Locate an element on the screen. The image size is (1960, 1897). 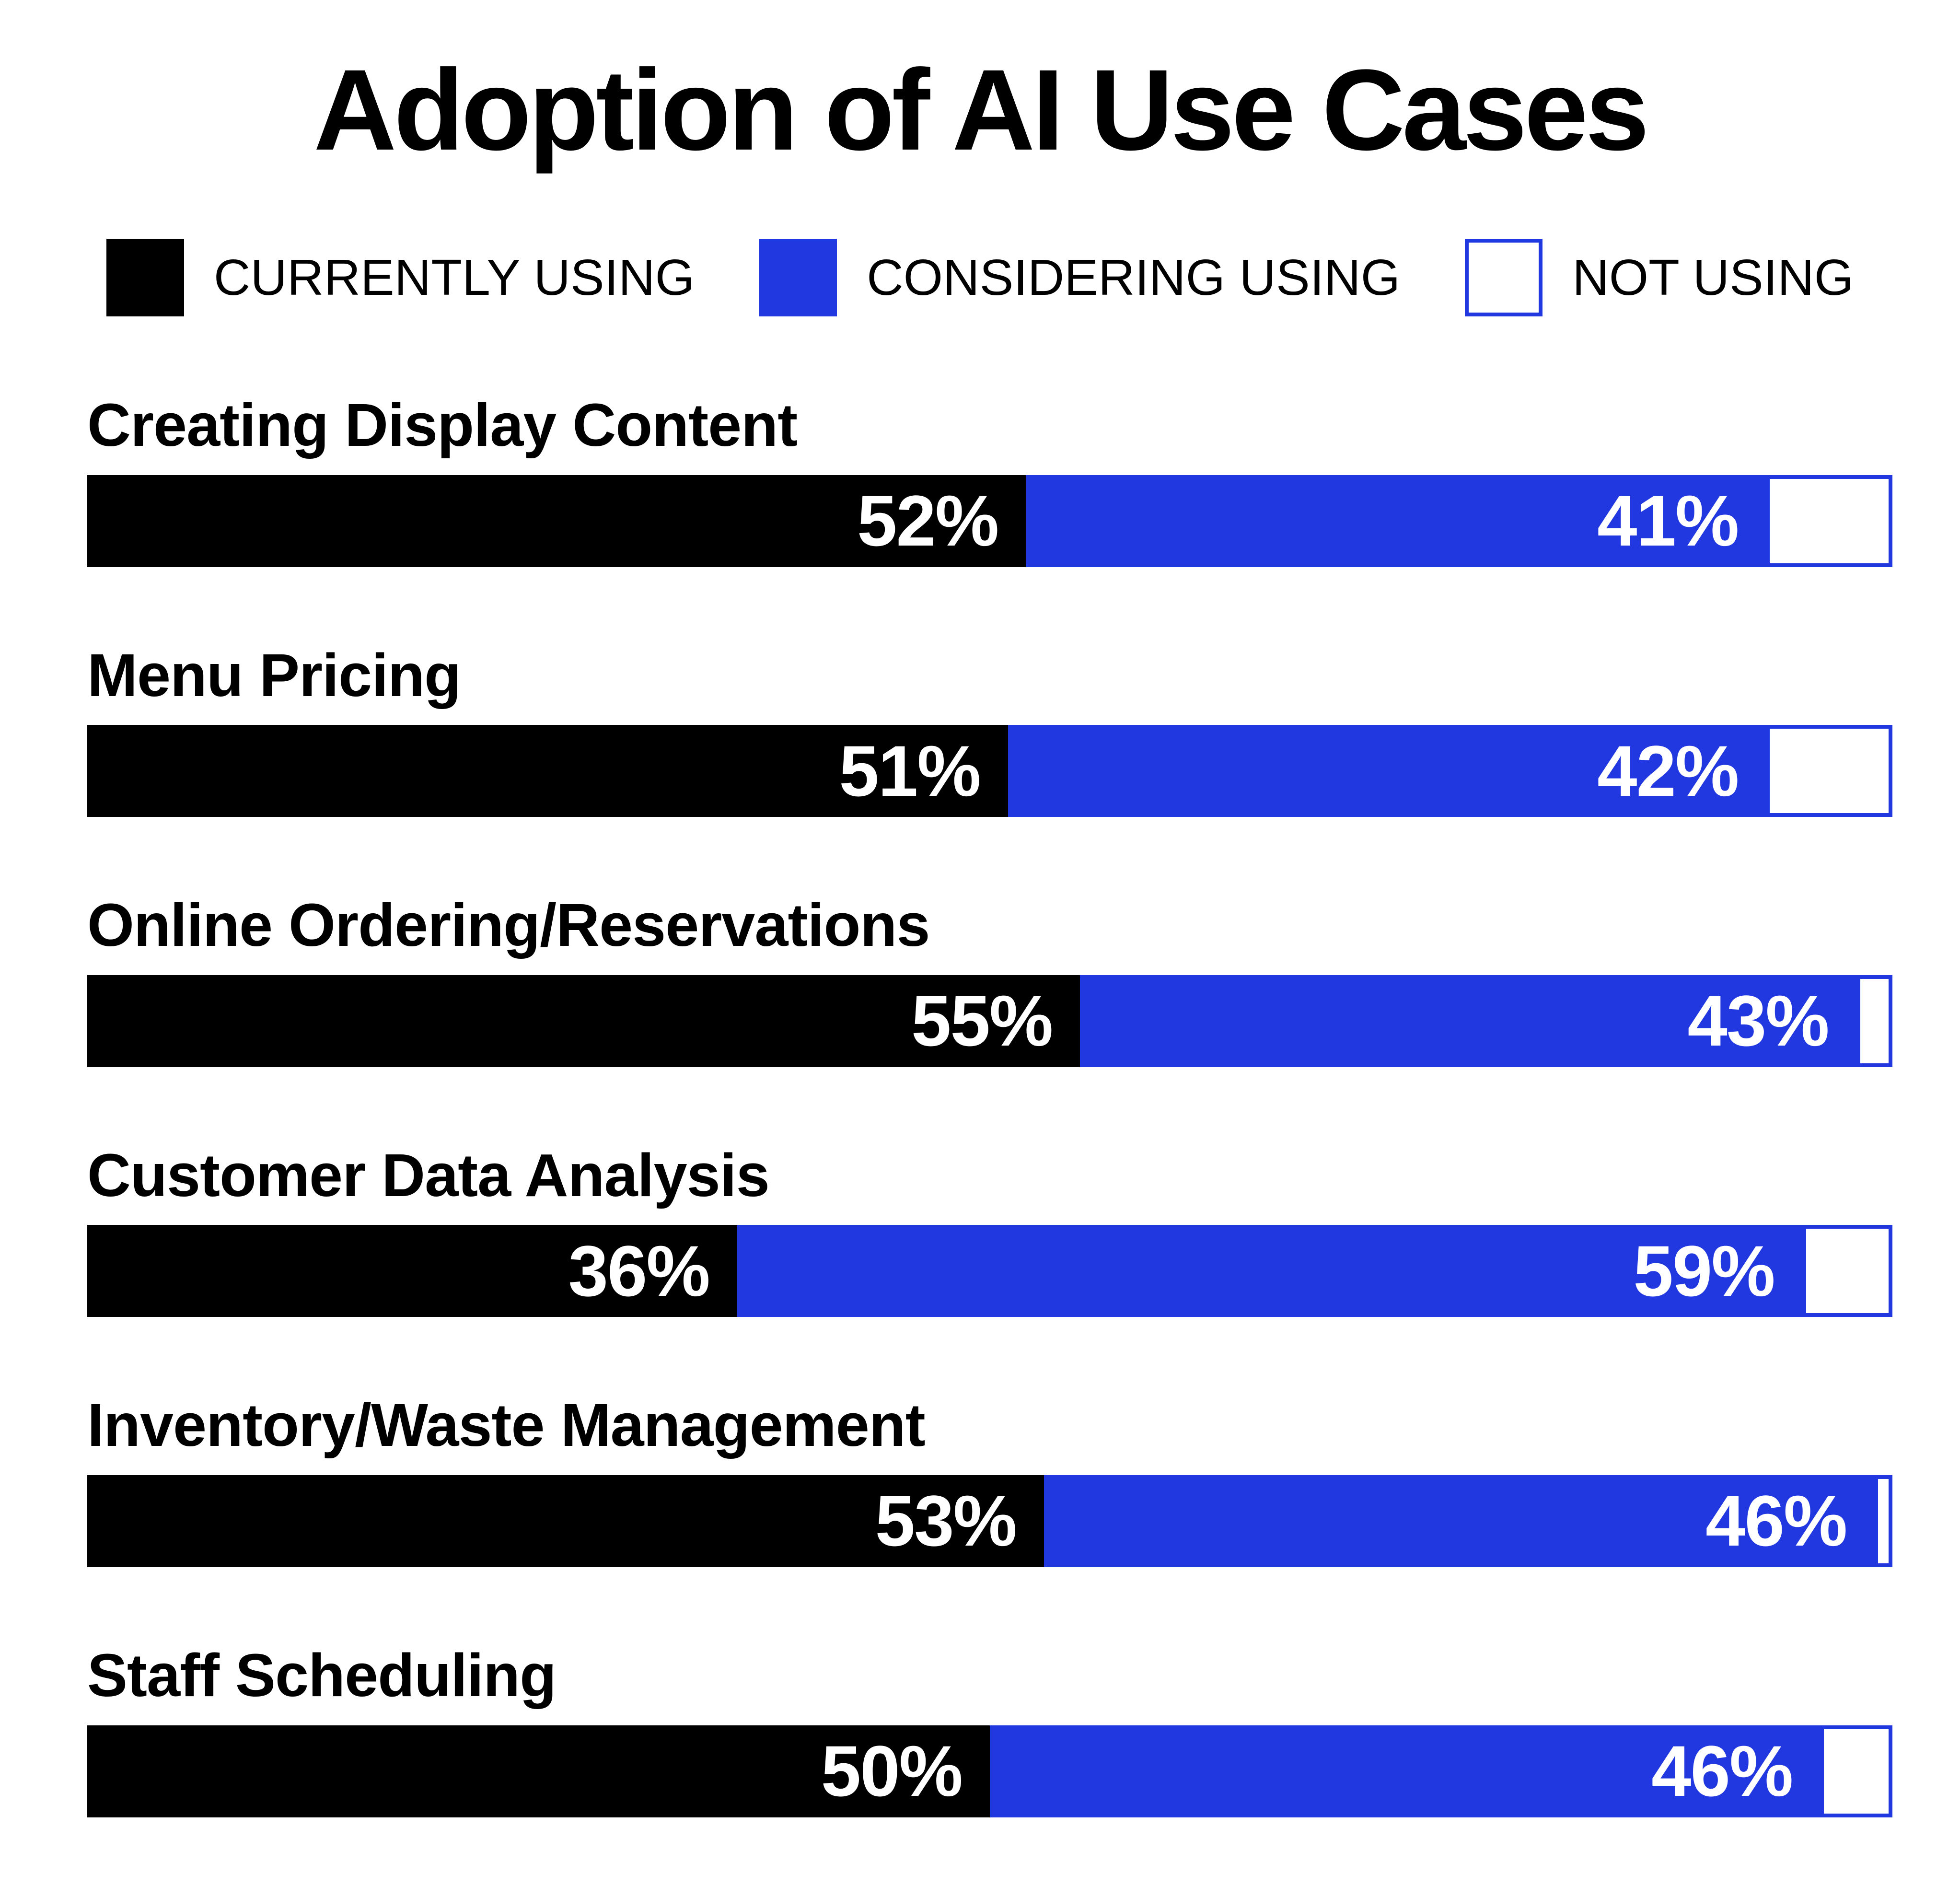
category-label: Customer Data Analysis is located at coordinates (429, 1175).